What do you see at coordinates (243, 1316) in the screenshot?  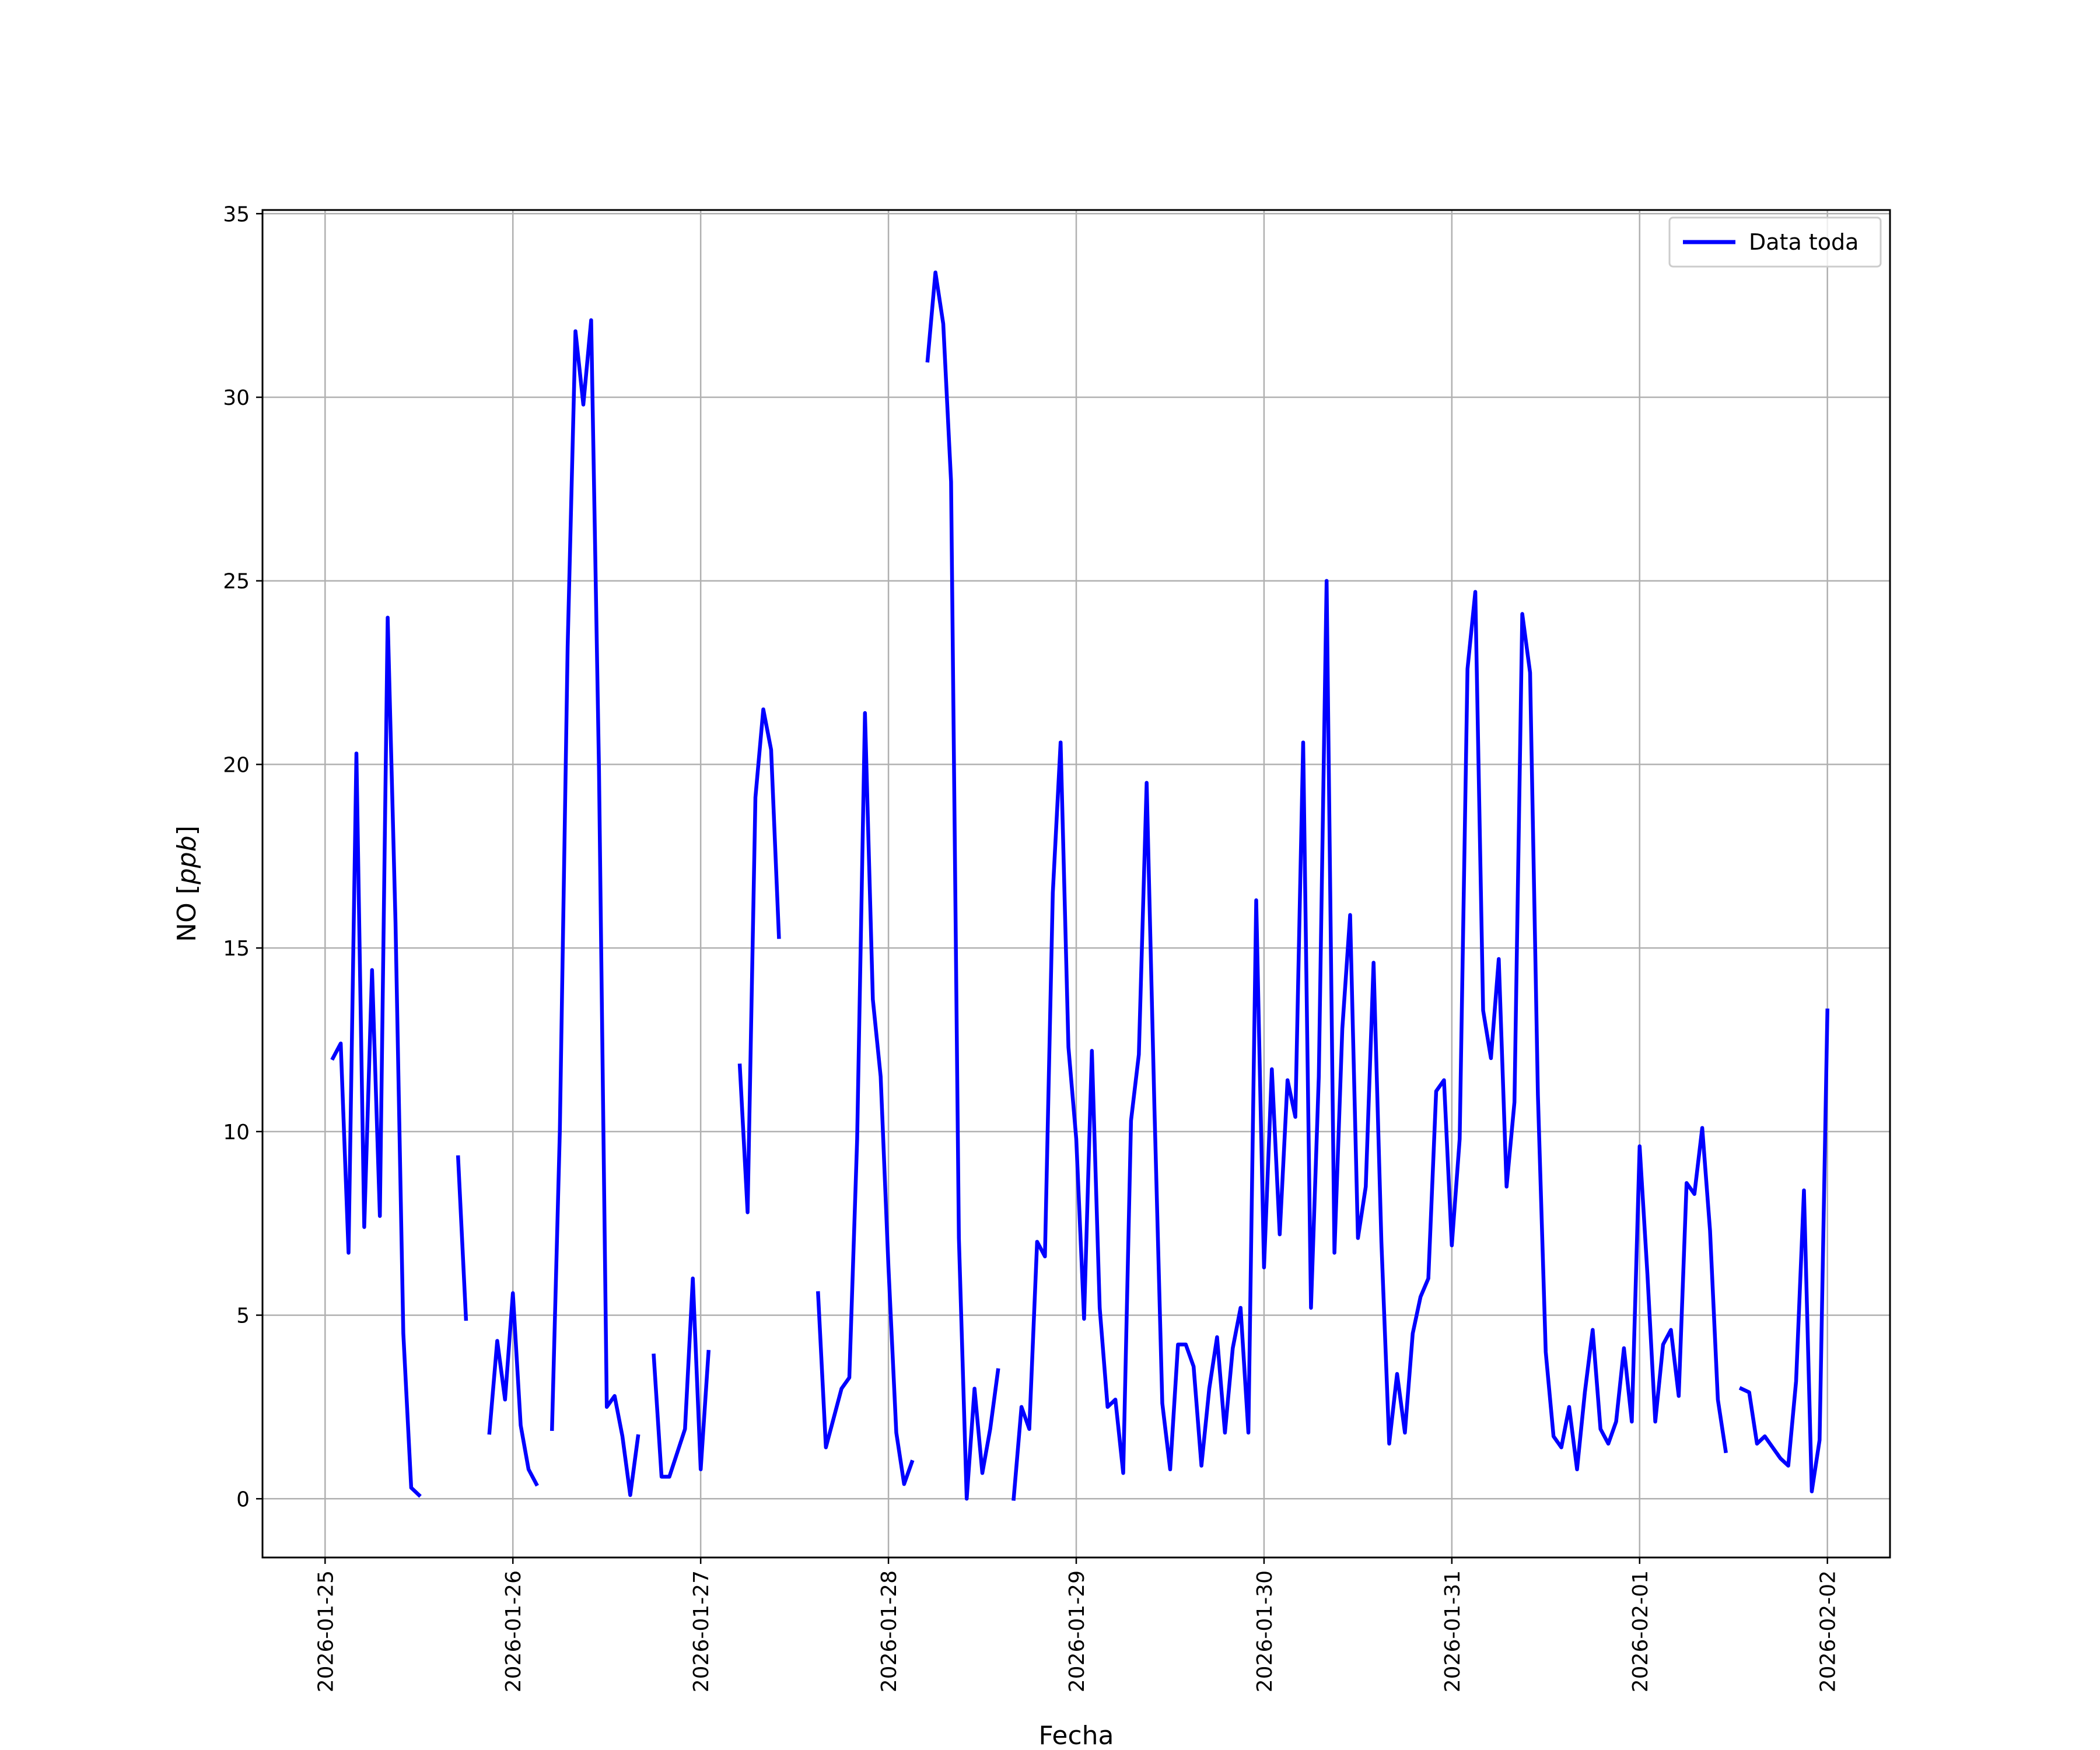 I see `y-tick-label: 5` at bounding box center [243, 1316].